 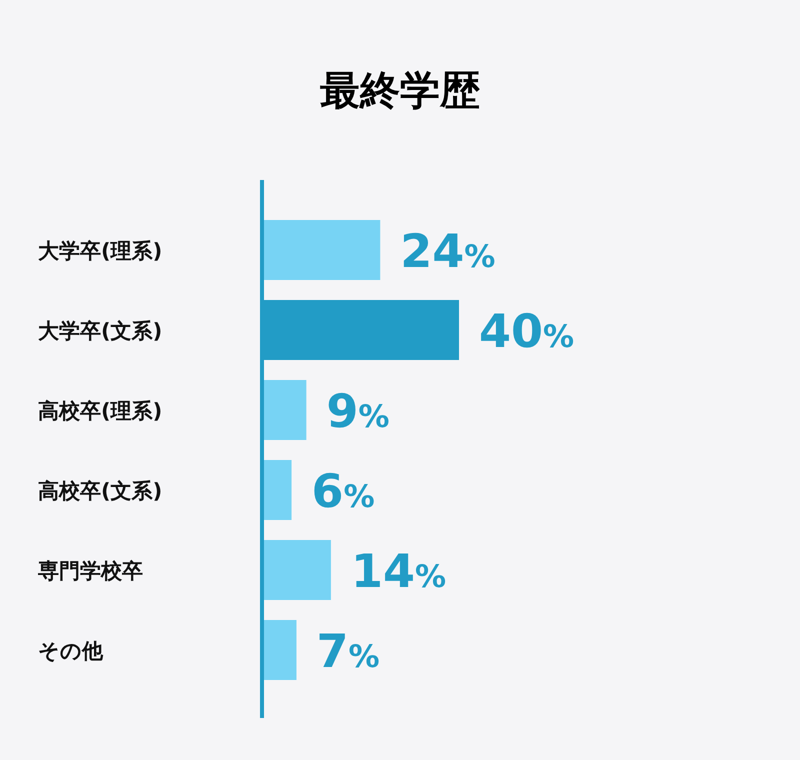 I want to click on y-tick-label: 大学卒(理系), so click(x=100, y=251).